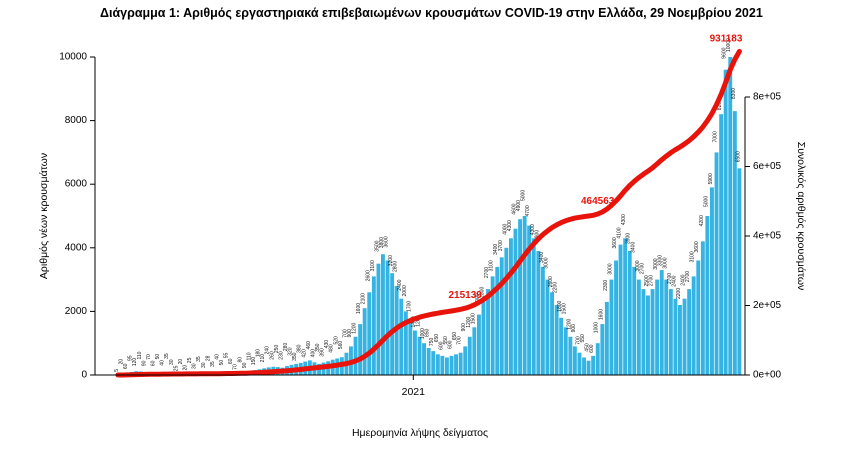 The image size is (864, 454). What do you see at coordinates (158, 357) in the screenshot?
I see `bar-value-label: 50` at bounding box center [158, 357].